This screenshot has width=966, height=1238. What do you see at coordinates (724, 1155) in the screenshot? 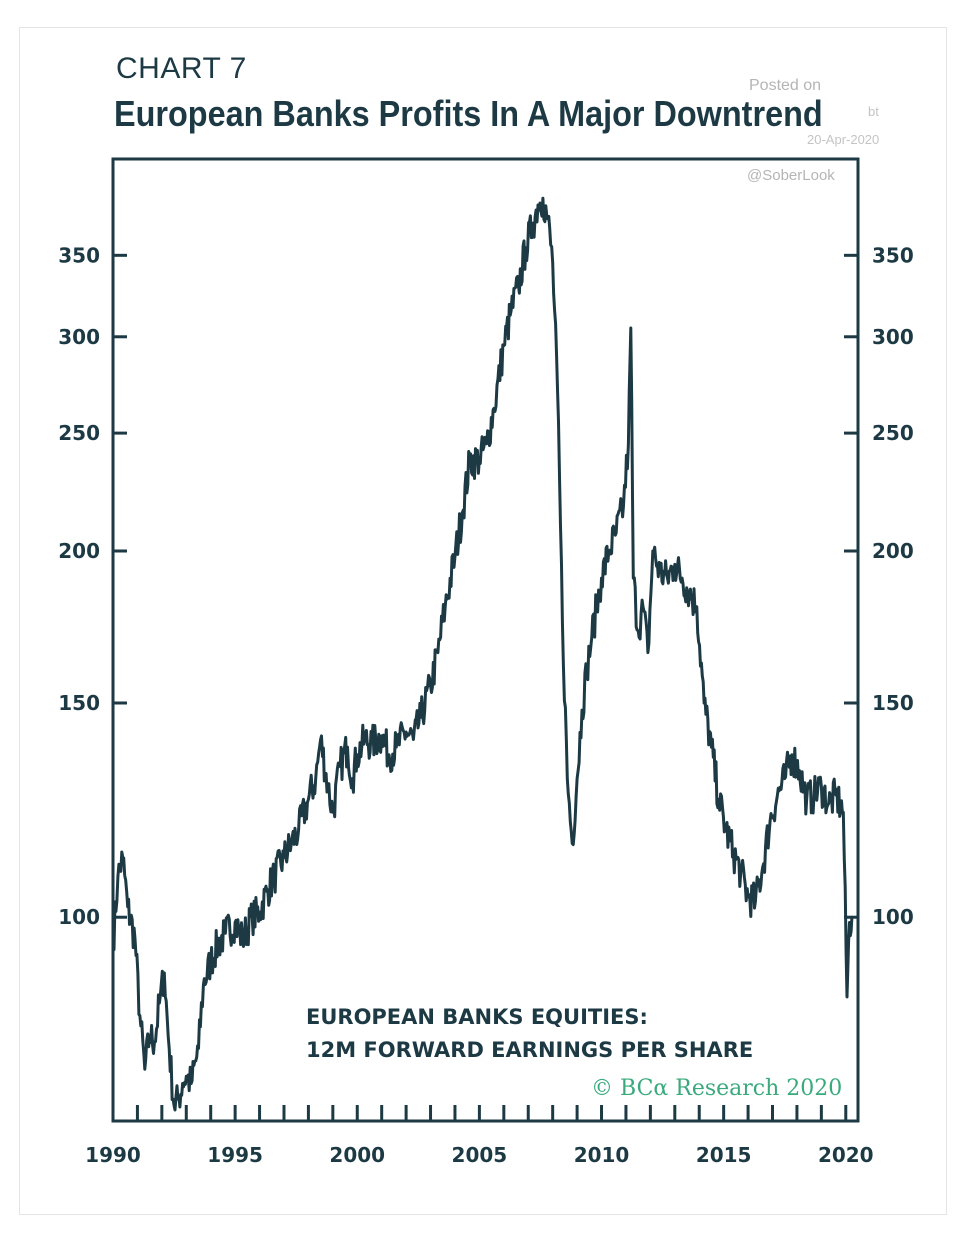
I see `x-tick-label-2015: 2015` at bounding box center [724, 1155].